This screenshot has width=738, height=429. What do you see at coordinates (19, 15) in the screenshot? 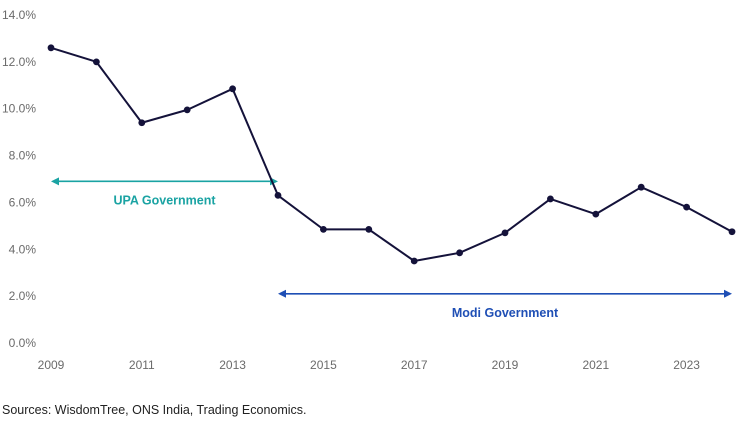
I see `y-tick-label: 14.0%` at bounding box center [19, 15].